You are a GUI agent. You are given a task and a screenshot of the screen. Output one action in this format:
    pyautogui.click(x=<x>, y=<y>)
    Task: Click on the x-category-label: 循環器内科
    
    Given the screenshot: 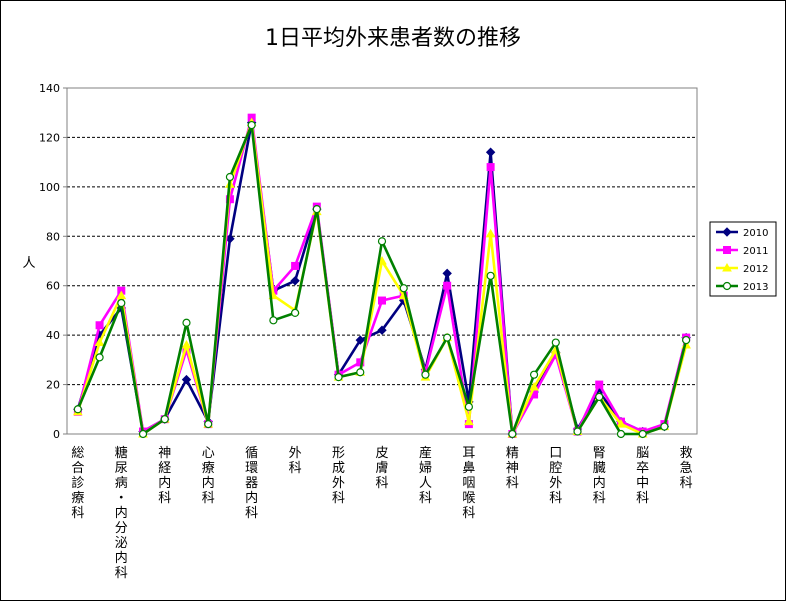 What is the action you would take?
    pyautogui.click(x=251, y=483)
    